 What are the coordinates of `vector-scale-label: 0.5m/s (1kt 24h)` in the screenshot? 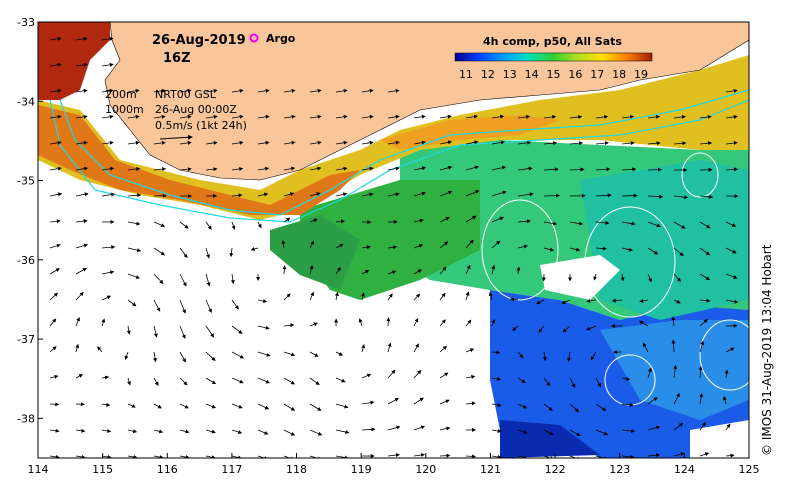 It's located at (201, 125).